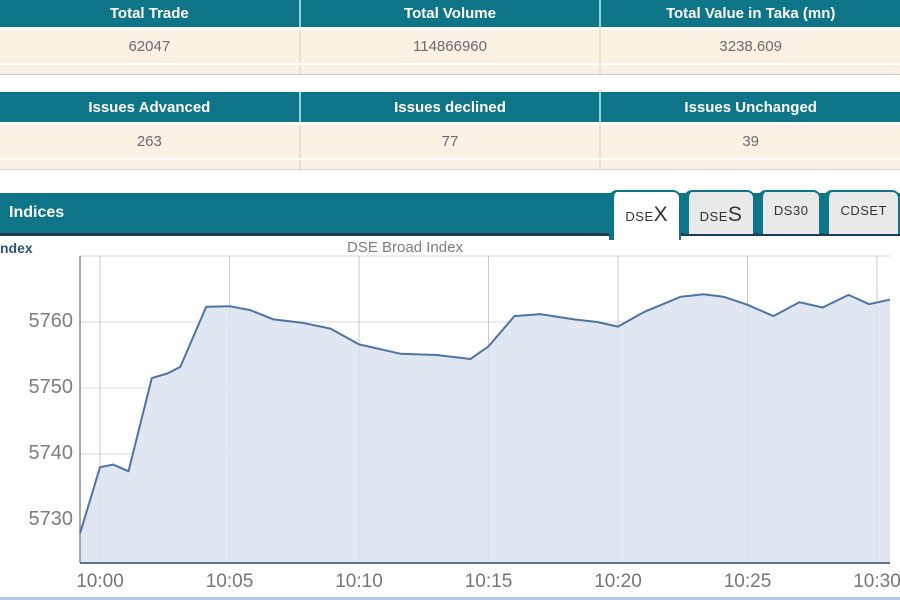 The image size is (900, 600). What do you see at coordinates (229, 581) in the screenshot?
I see `x-axis-tick-label: 10:05` at bounding box center [229, 581].